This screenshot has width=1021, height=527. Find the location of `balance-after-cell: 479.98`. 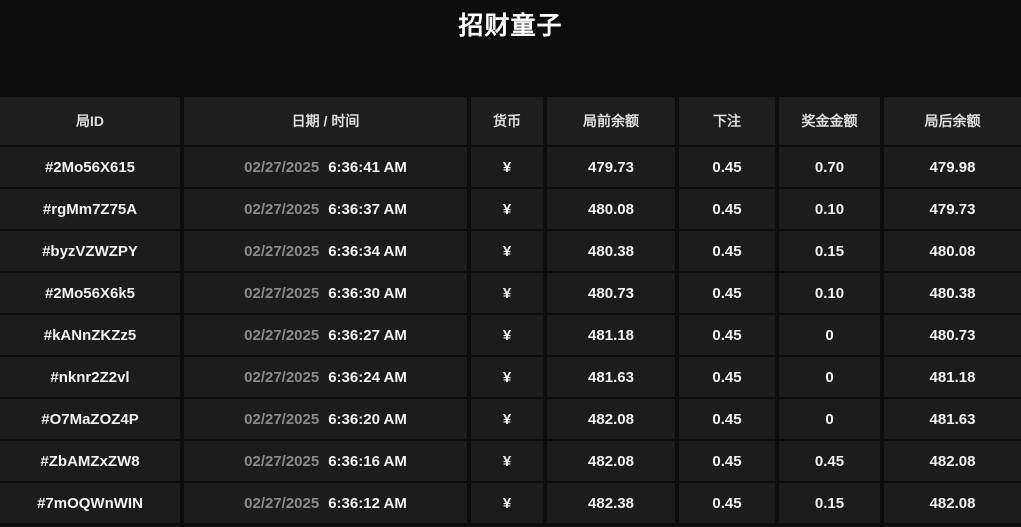

balance-after-cell: 479.98 is located at coordinates (952, 167).